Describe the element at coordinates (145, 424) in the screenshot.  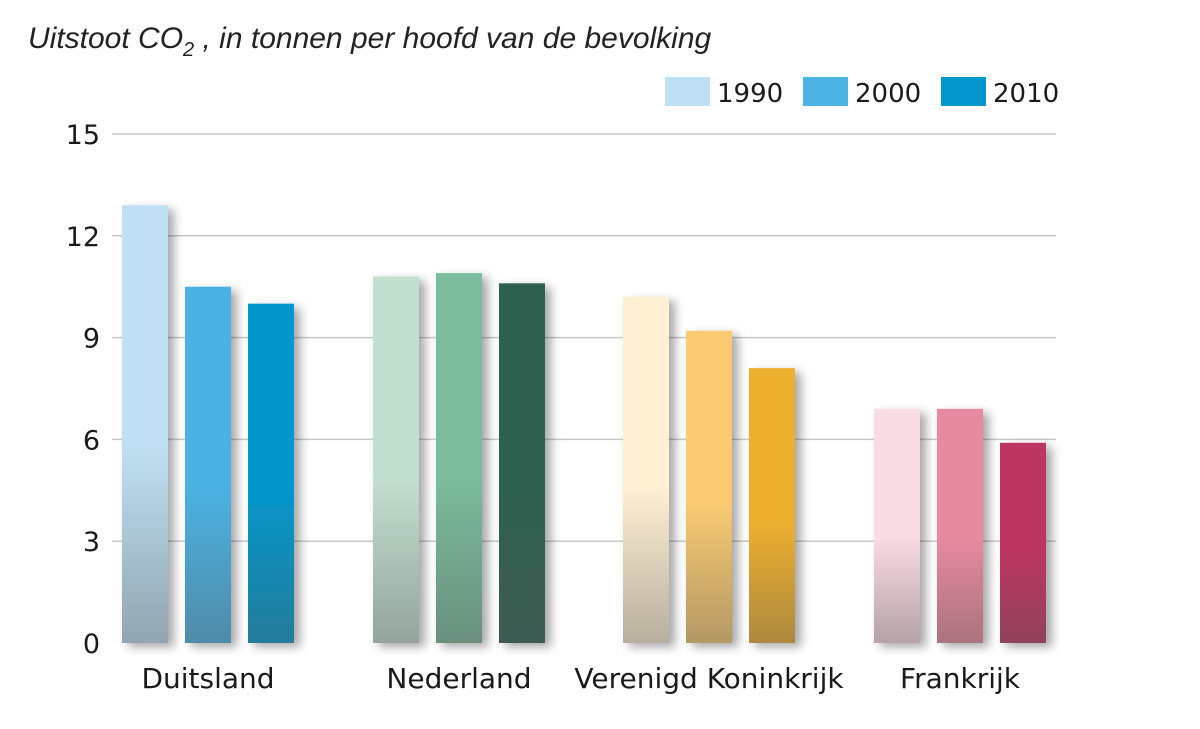
I see `bar-duitsland-1990` at that location.